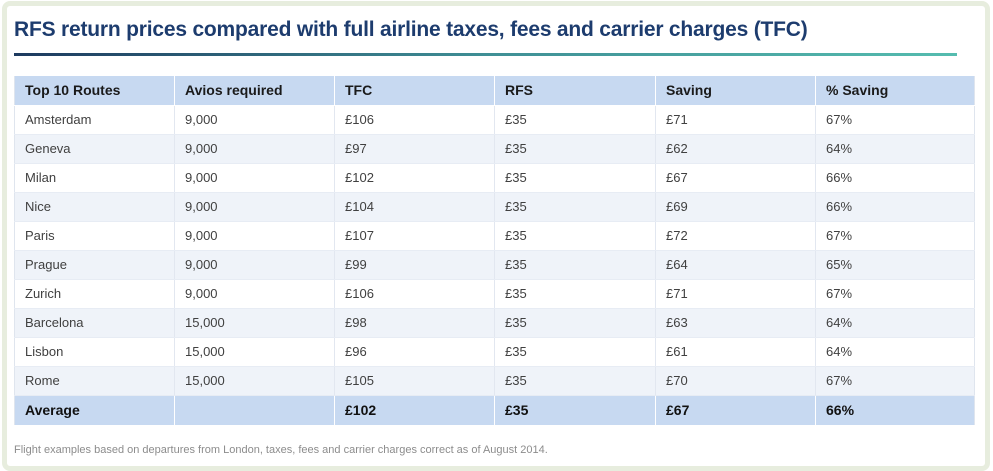 The height and width of the screenshot is (471, 993). Describe the element at coordinates (254, 410) in the screenshot. I see `cell-average-avios` at that location.